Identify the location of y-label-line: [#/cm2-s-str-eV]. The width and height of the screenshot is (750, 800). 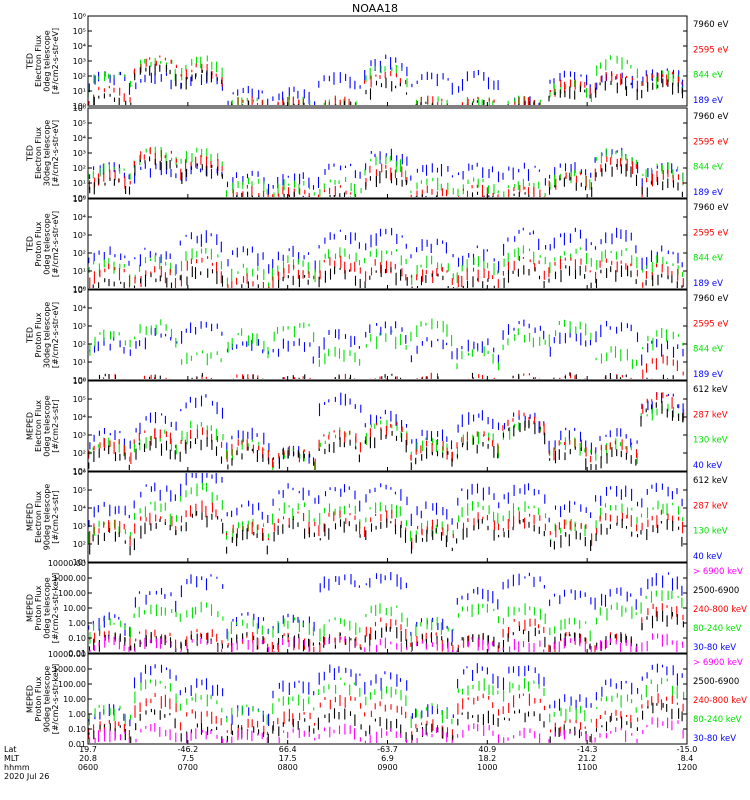
(55, 244).